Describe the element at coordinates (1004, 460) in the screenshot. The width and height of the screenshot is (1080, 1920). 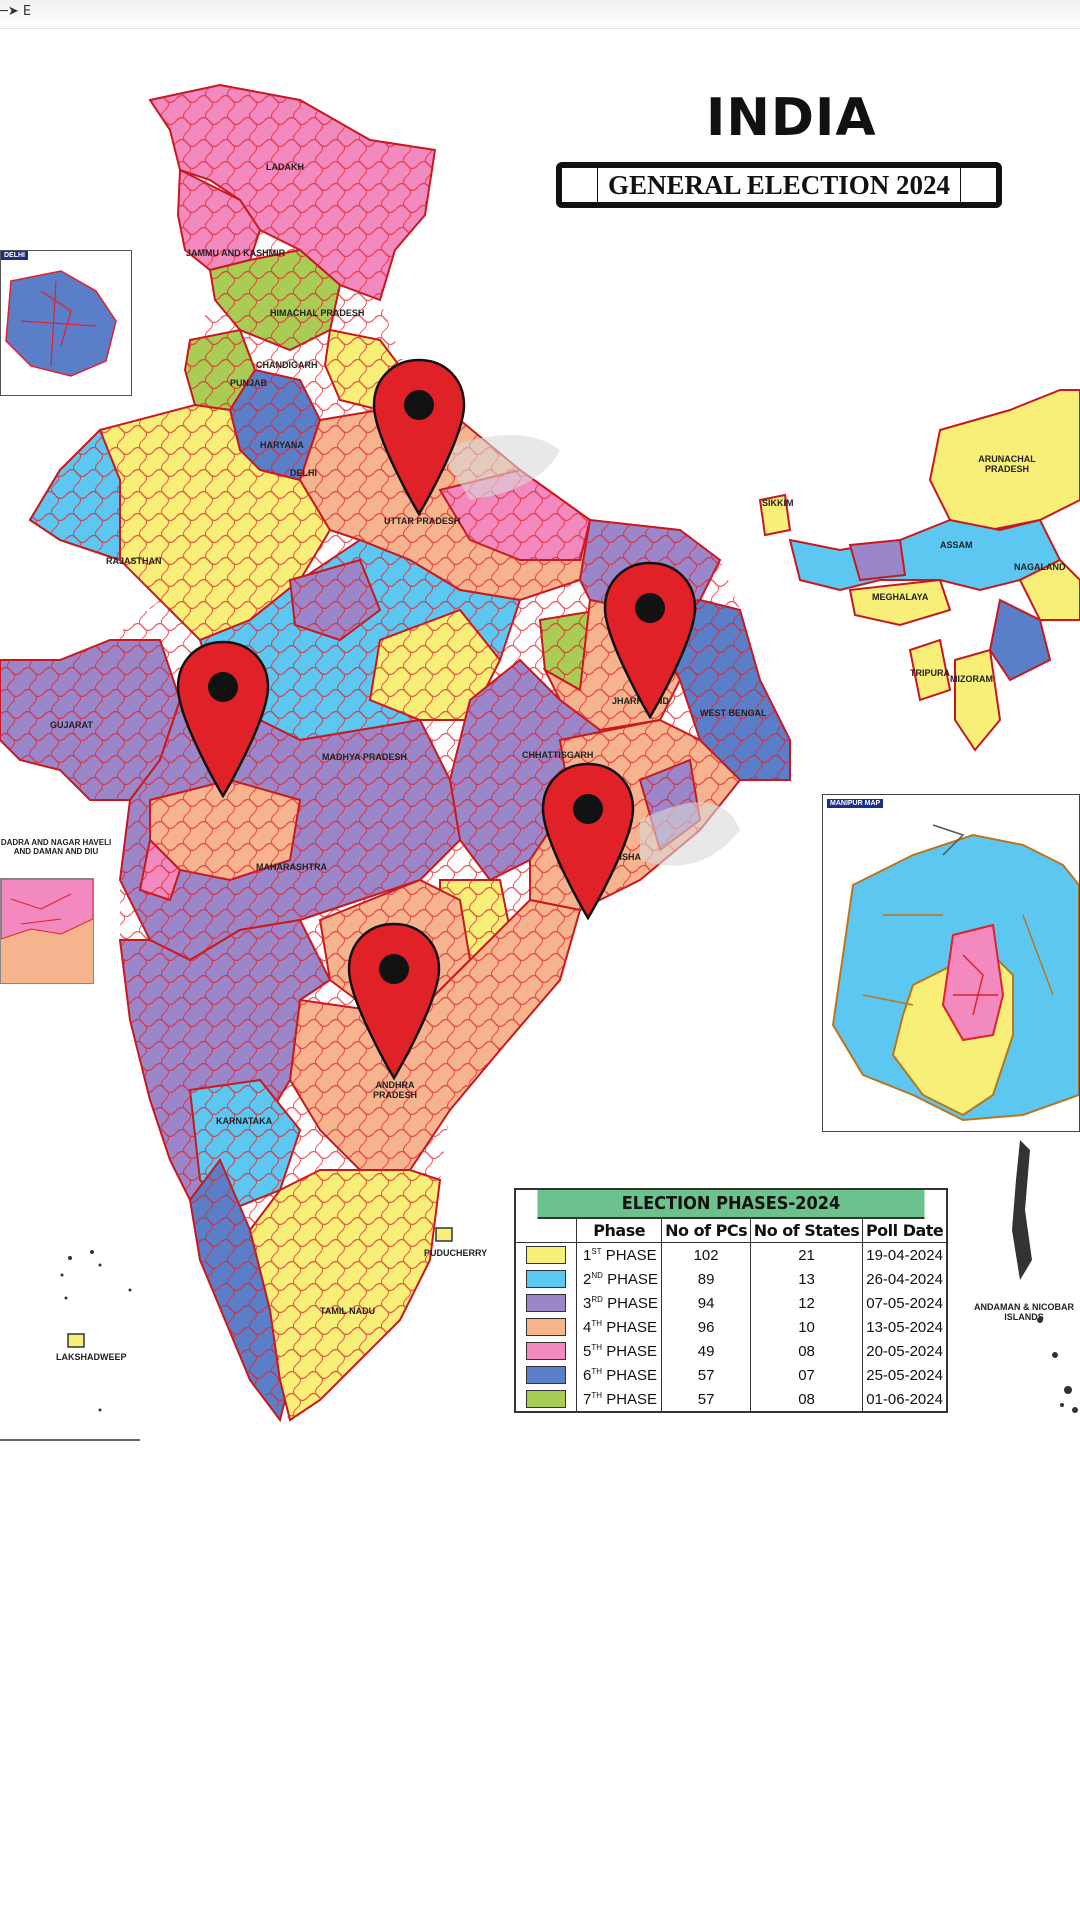
I see `region-arunachal` at that location.